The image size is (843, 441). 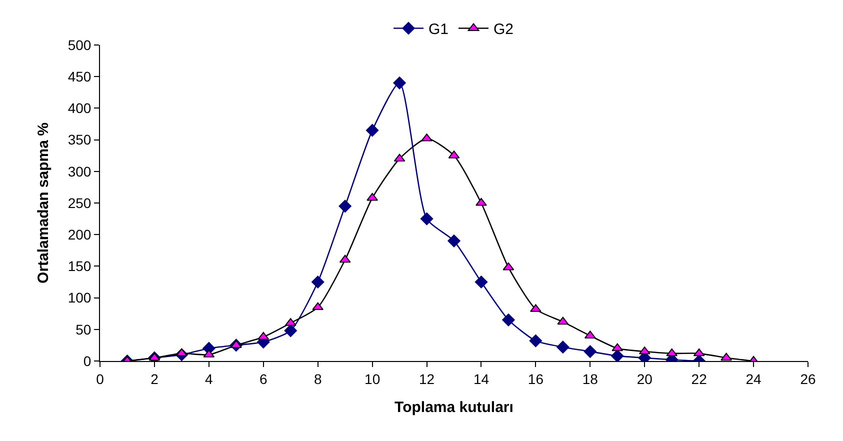 What do you see at coordinates (426, 378) in the screenshot?
I see `x-tick-label: 12` at bounding box center [426, 378].